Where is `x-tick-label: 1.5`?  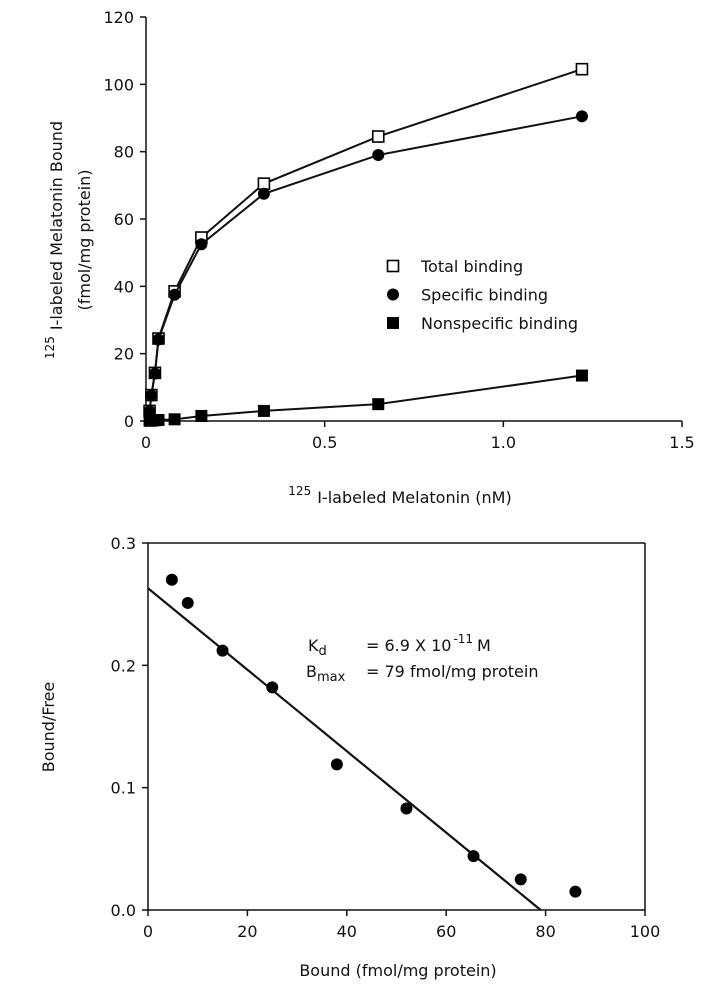 x-tick-label: 1.5 is located at coordinates (681, 442).